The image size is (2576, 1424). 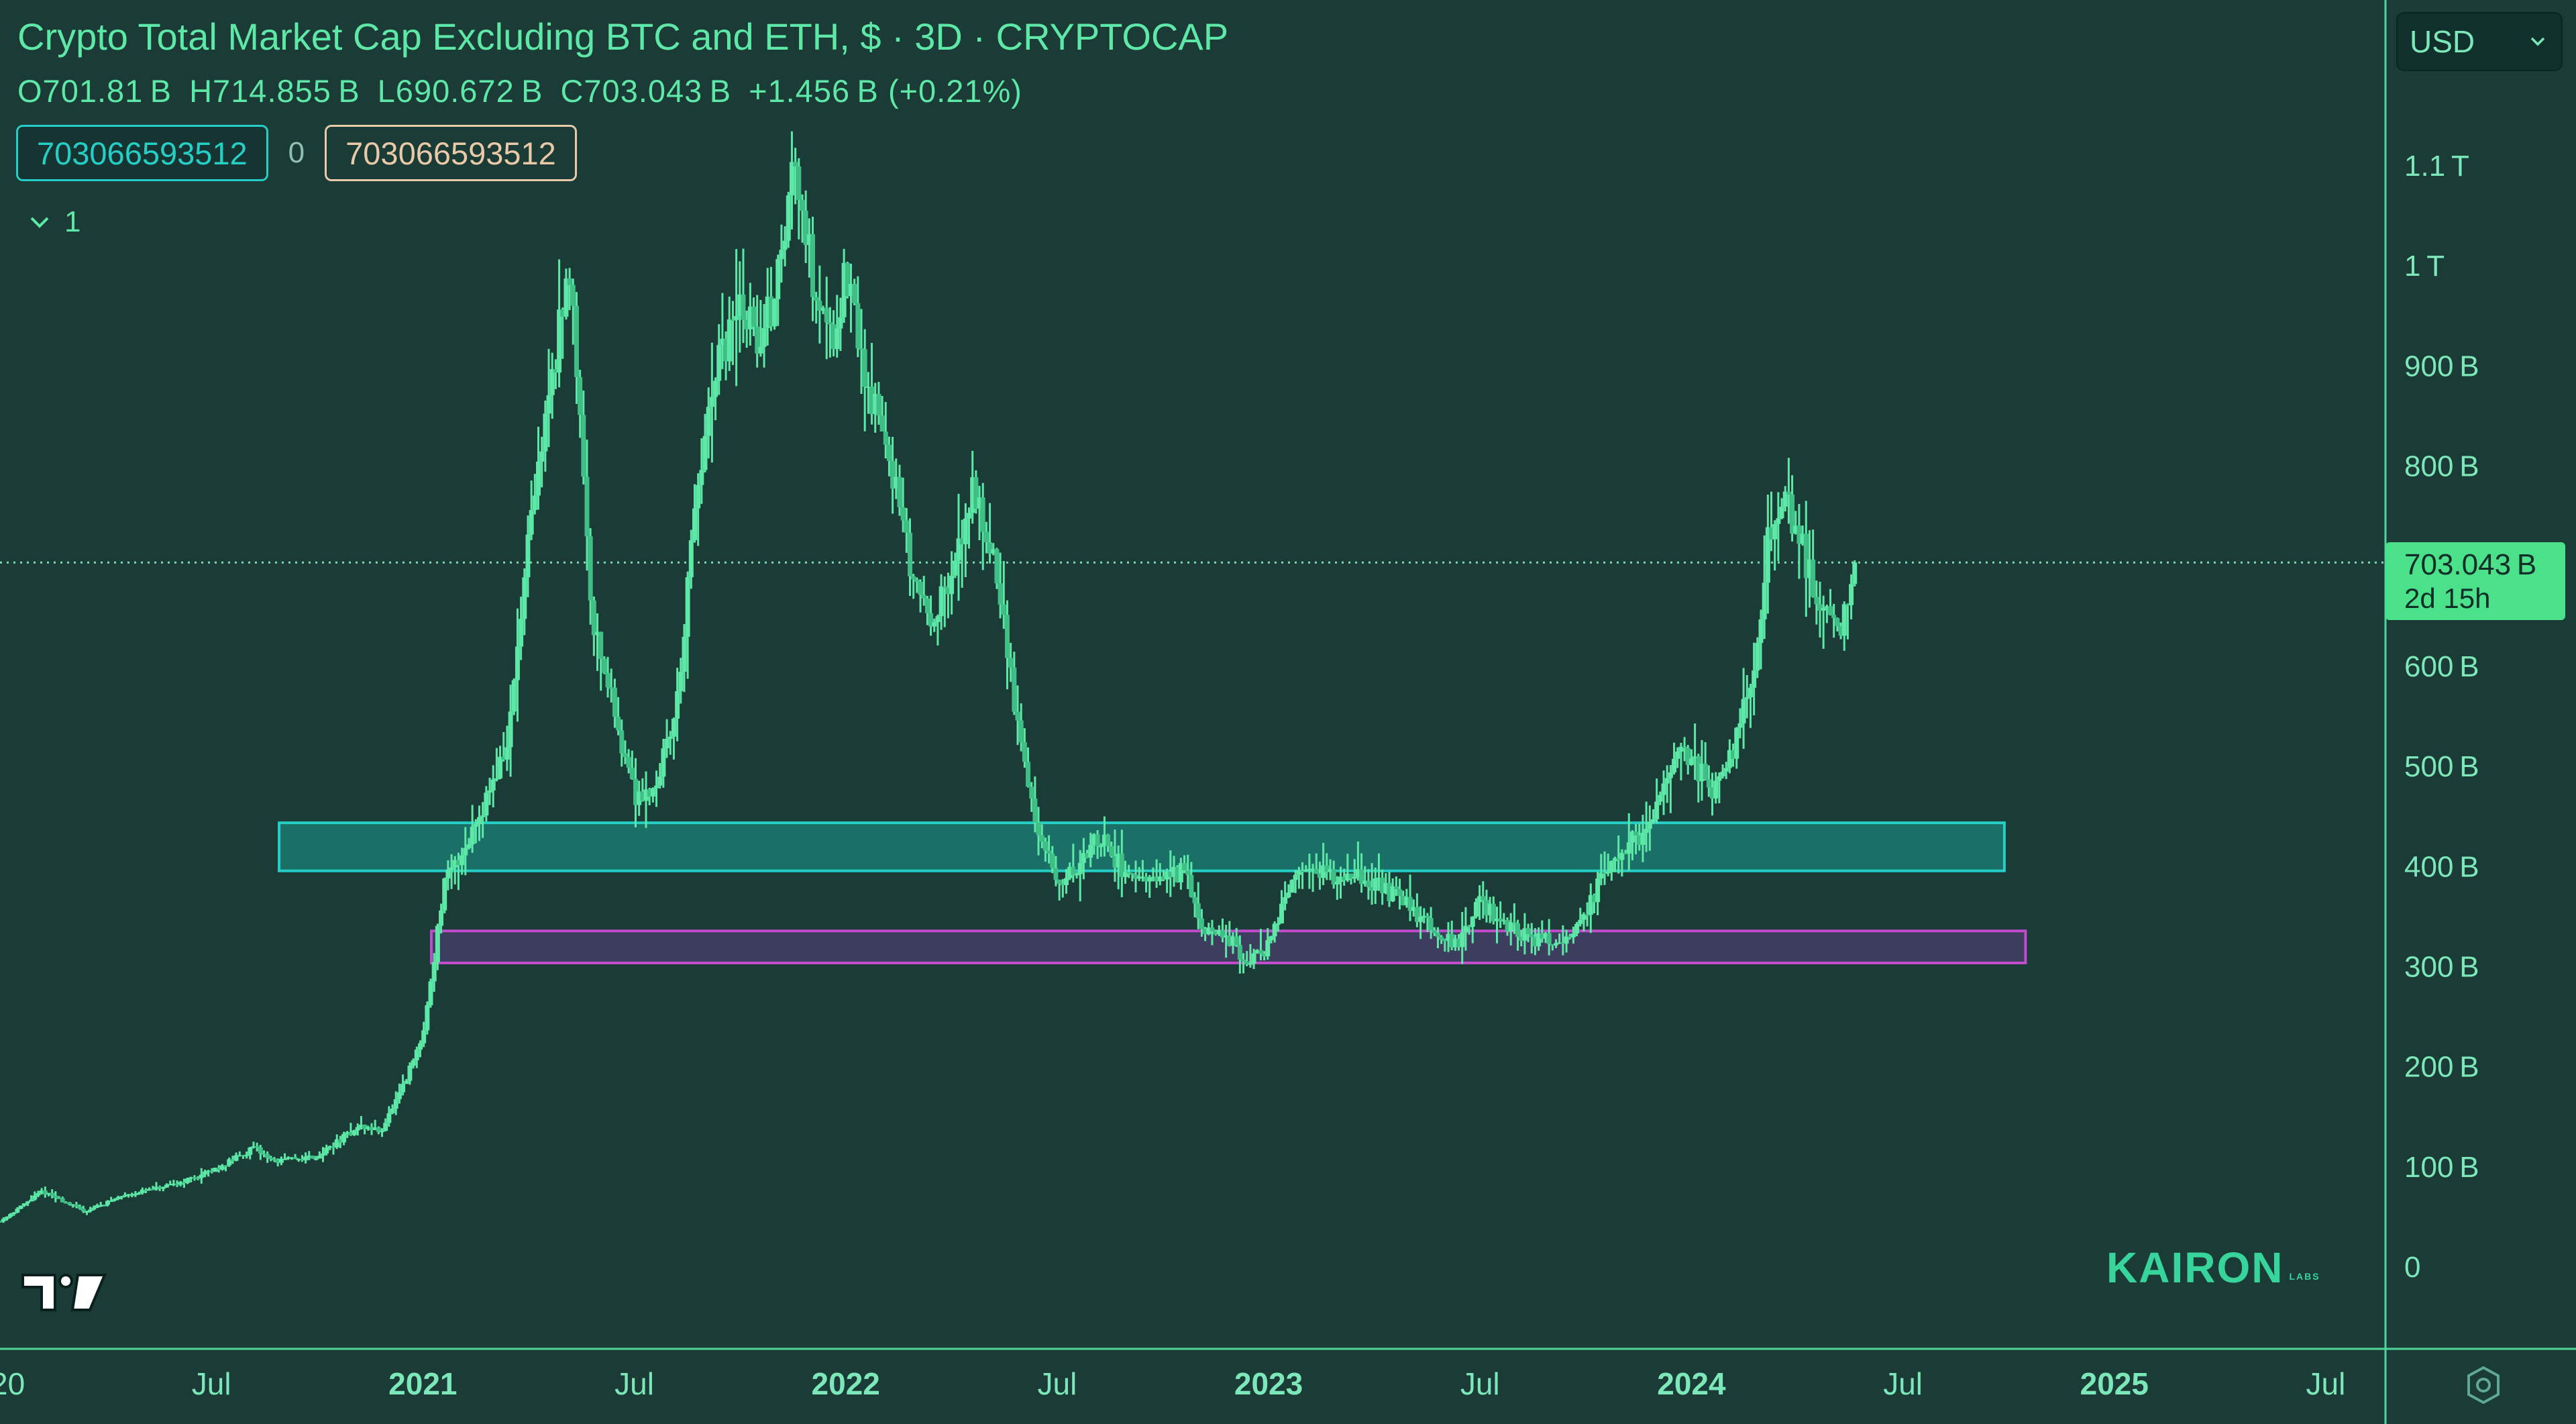 What do you see at coordinates (1172, 1383) in the screenshot?
I see `time-axis: 20 Jul 2021 Jul 2022 Jul 2023 Jul 2024 Jul 2025 Jul` at bounding box center [1172, 1383].